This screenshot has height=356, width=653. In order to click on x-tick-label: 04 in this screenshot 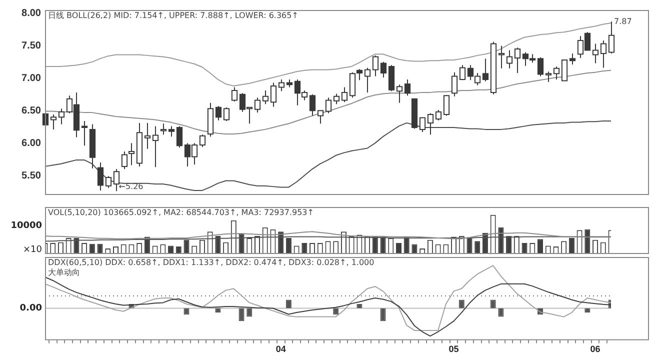, I will do `click(281, 349)`.